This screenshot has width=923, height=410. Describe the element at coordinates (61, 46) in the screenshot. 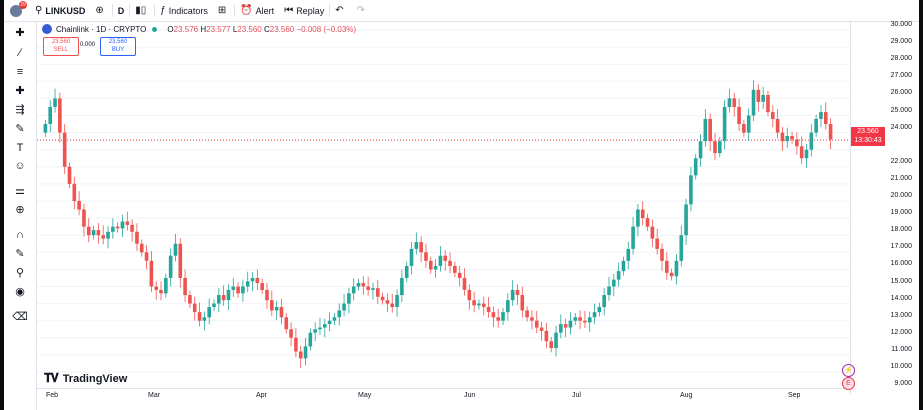

I see `sell-button: 23.560 SELL` at that location.